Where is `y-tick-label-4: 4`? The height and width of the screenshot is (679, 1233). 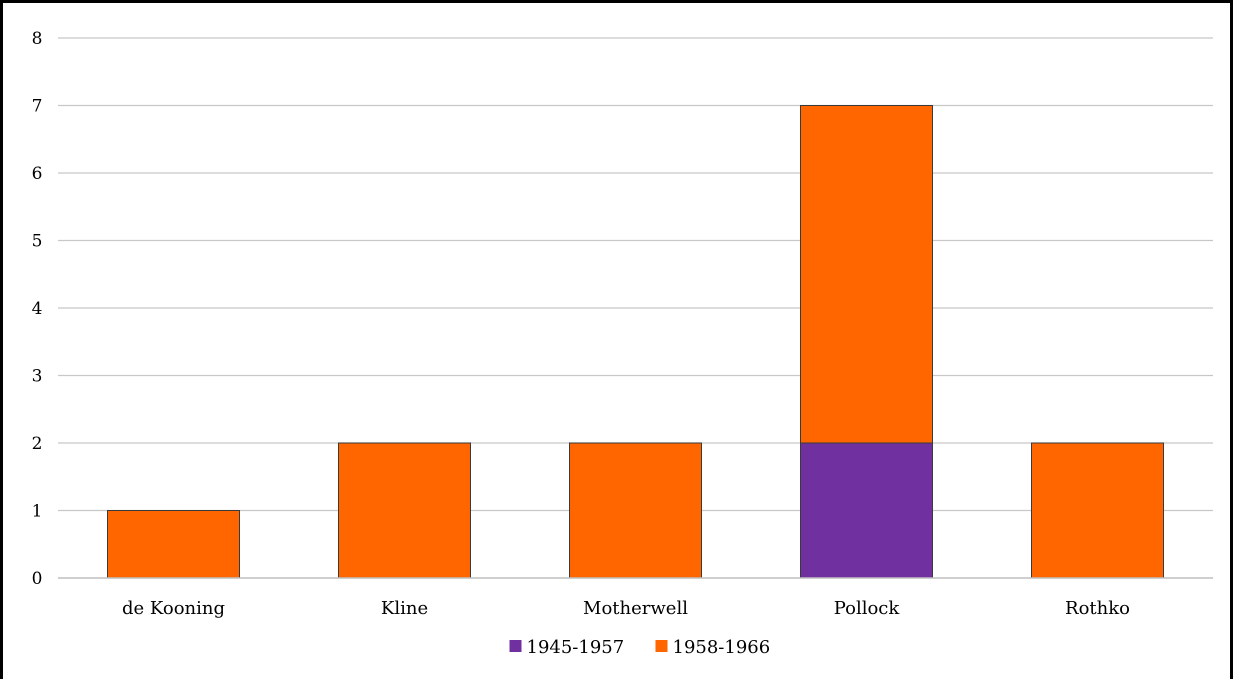
y-tick-label-4: 4 is located at coordinates (37, 309).